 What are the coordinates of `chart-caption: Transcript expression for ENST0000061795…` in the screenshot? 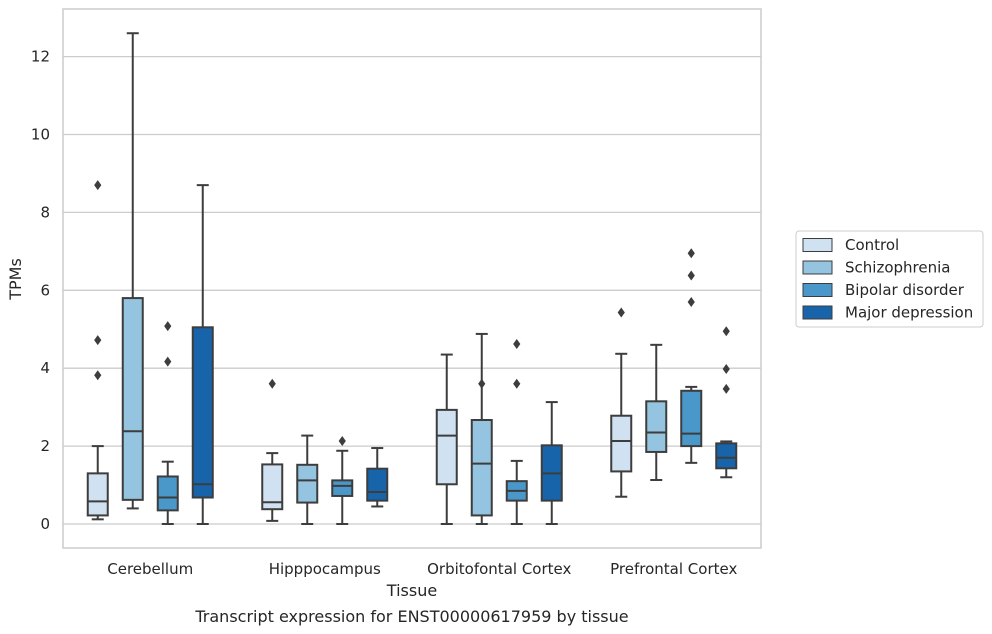 It's located at (411, 616).